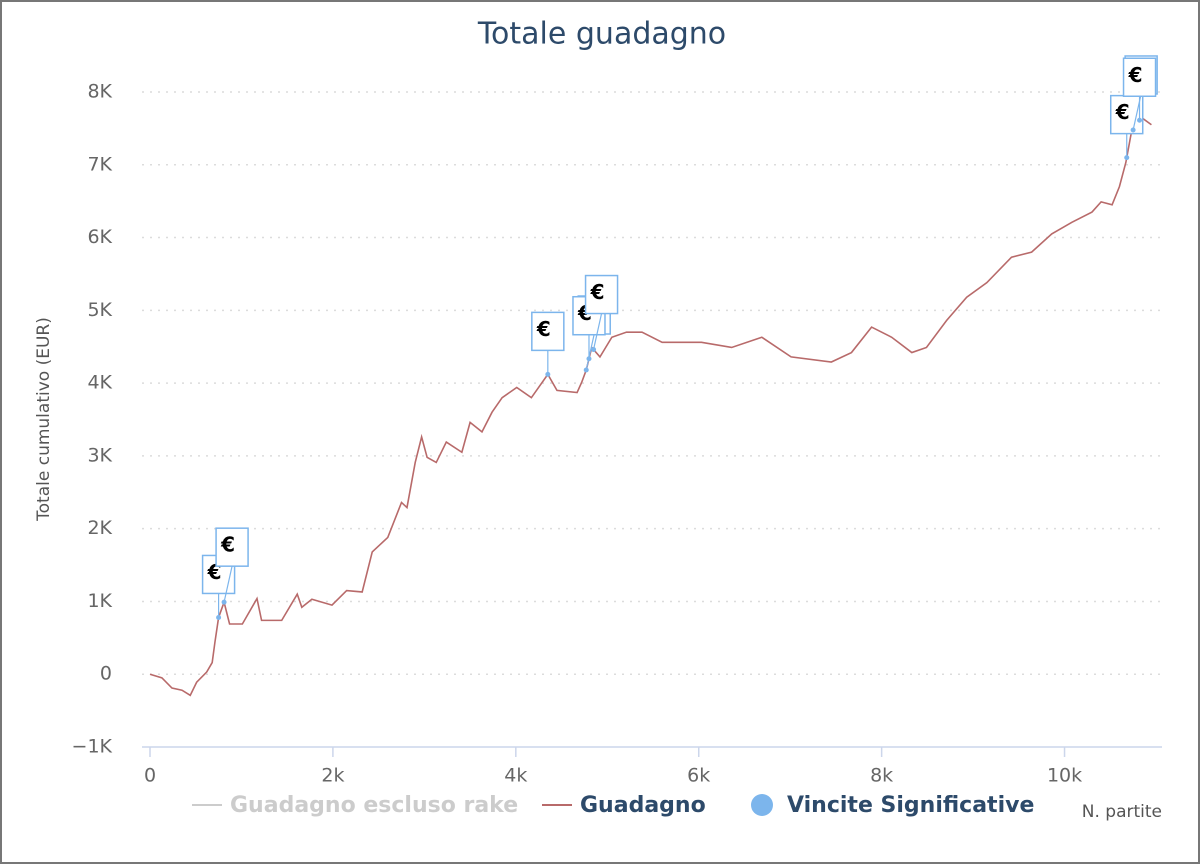 This screenshot has height=864, width=1200. I want to click on y-tick-label: 2K, so click(99, 528).